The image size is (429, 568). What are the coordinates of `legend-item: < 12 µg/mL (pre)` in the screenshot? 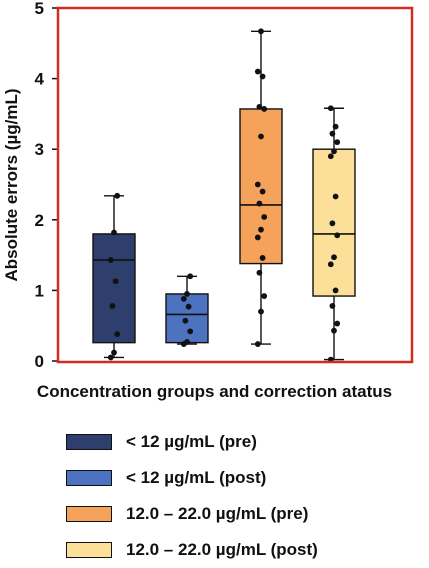 It's located at (231, 442).